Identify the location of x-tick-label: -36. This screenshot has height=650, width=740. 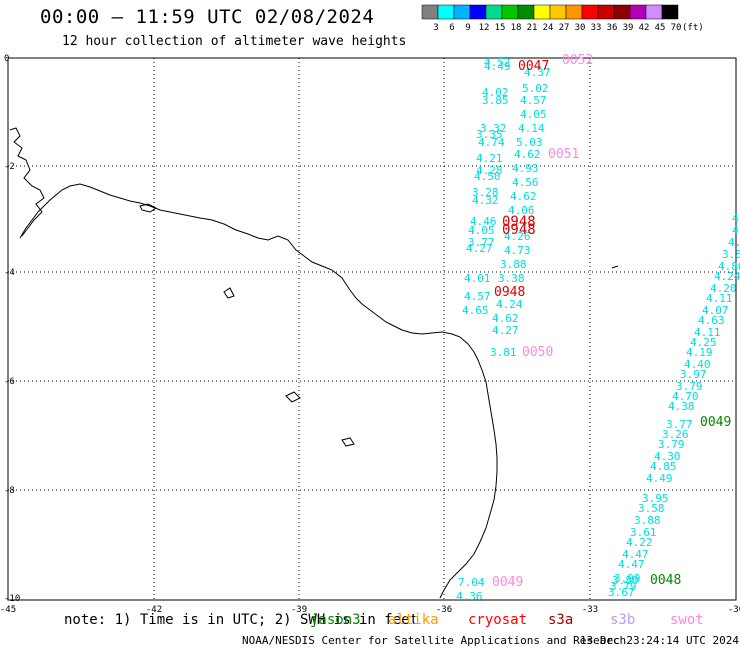
(444, 610).